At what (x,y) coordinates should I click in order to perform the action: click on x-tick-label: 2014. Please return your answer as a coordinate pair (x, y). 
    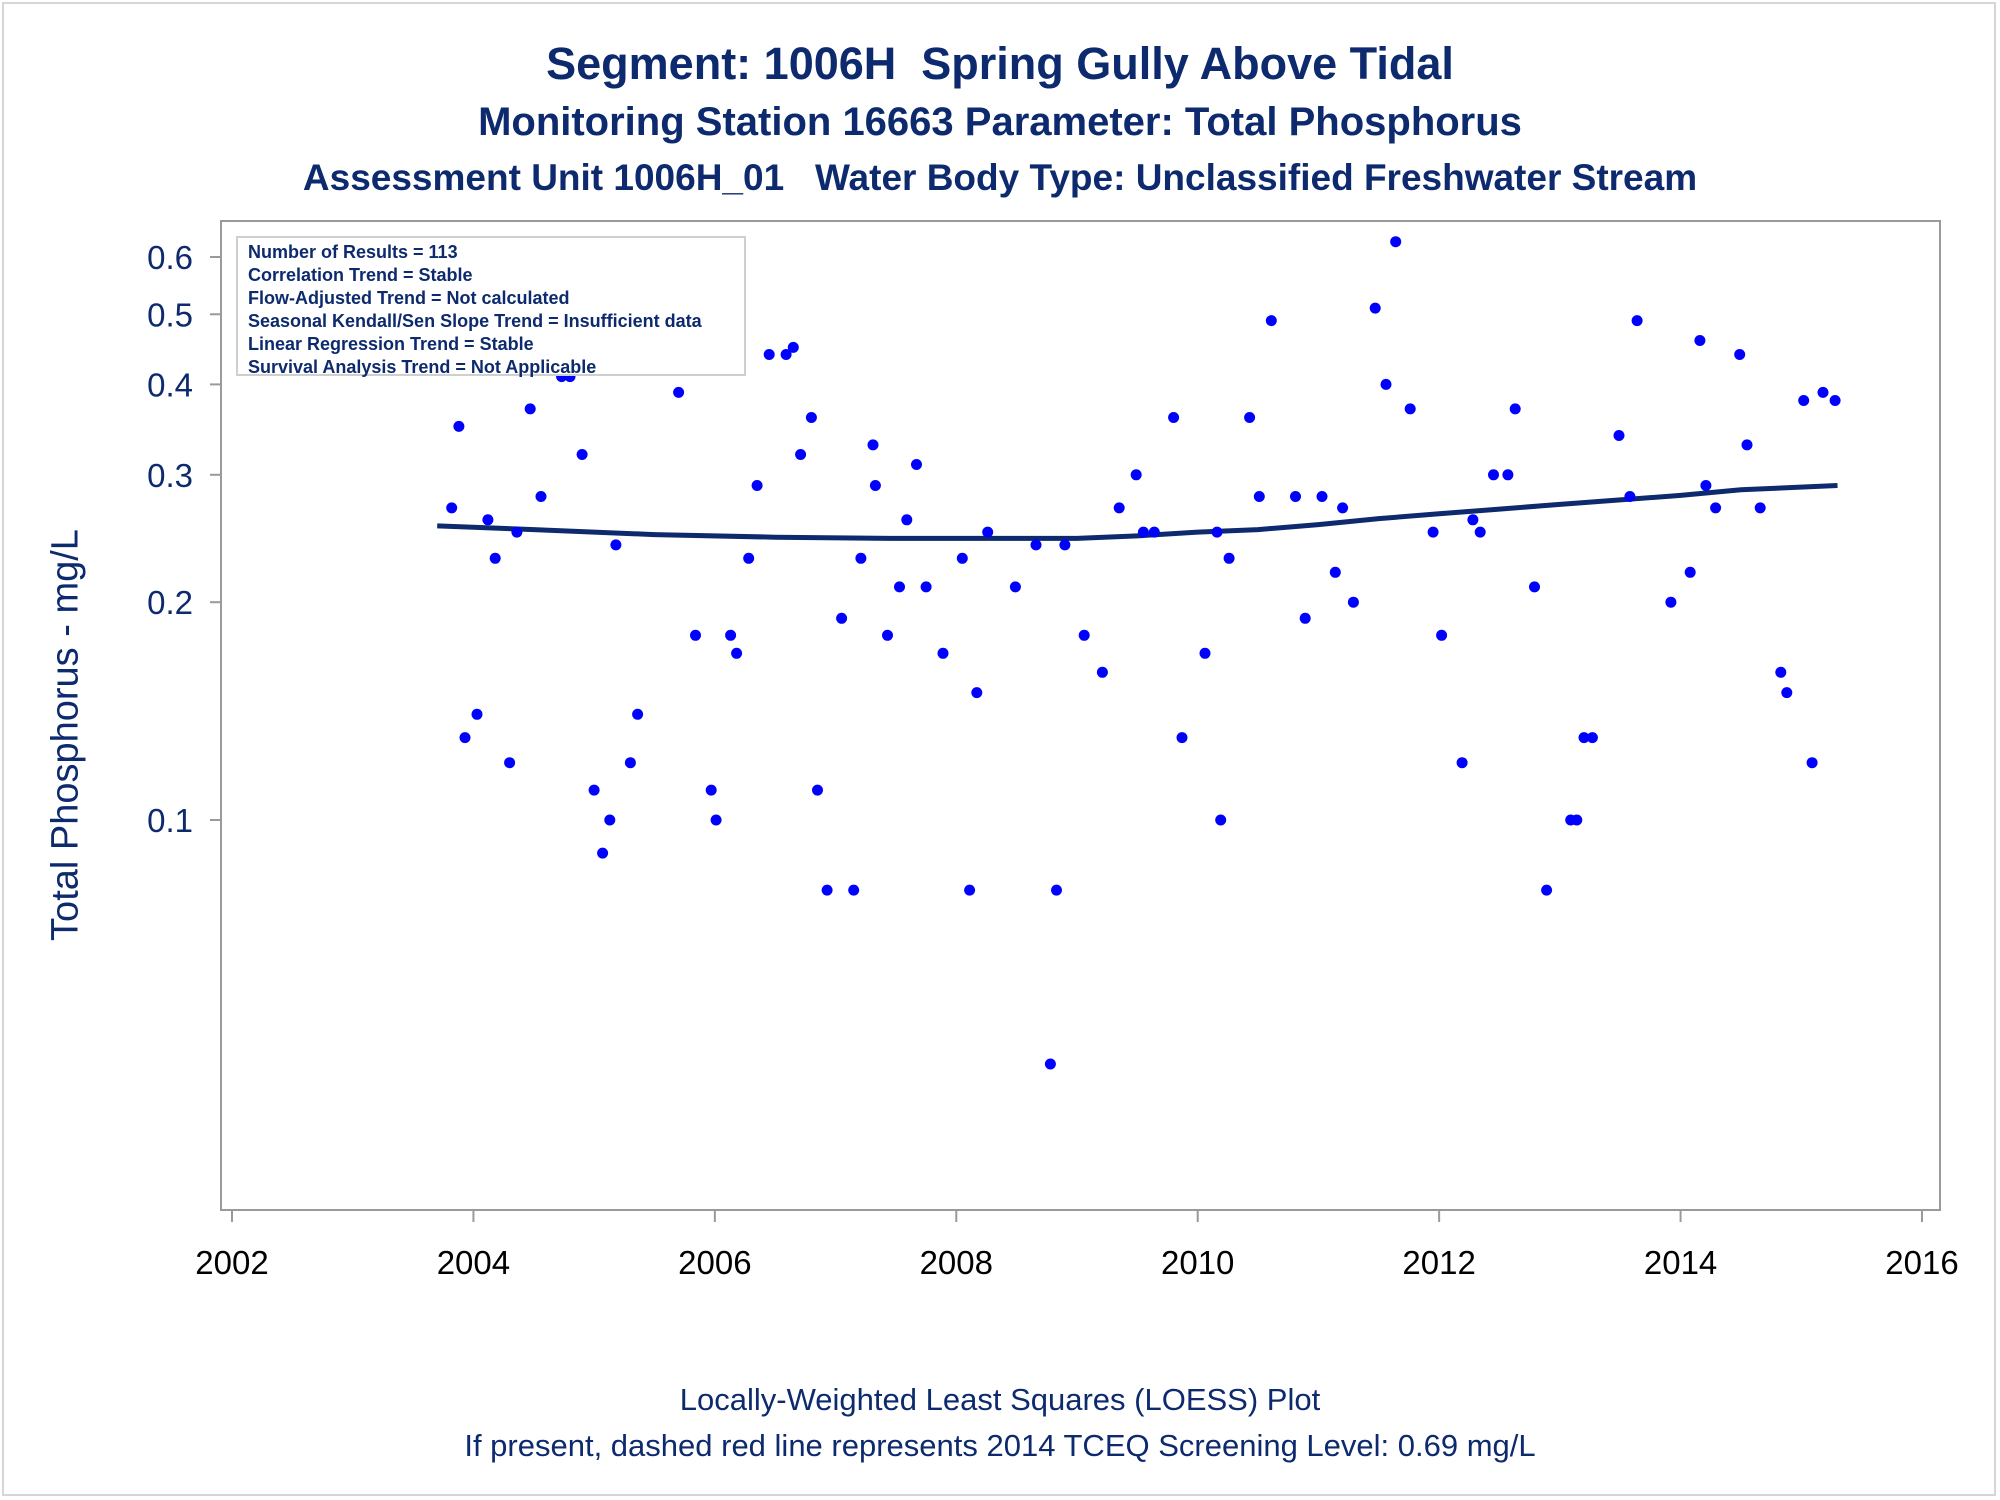
    Looking at the image, I should click on (1680, 1262).